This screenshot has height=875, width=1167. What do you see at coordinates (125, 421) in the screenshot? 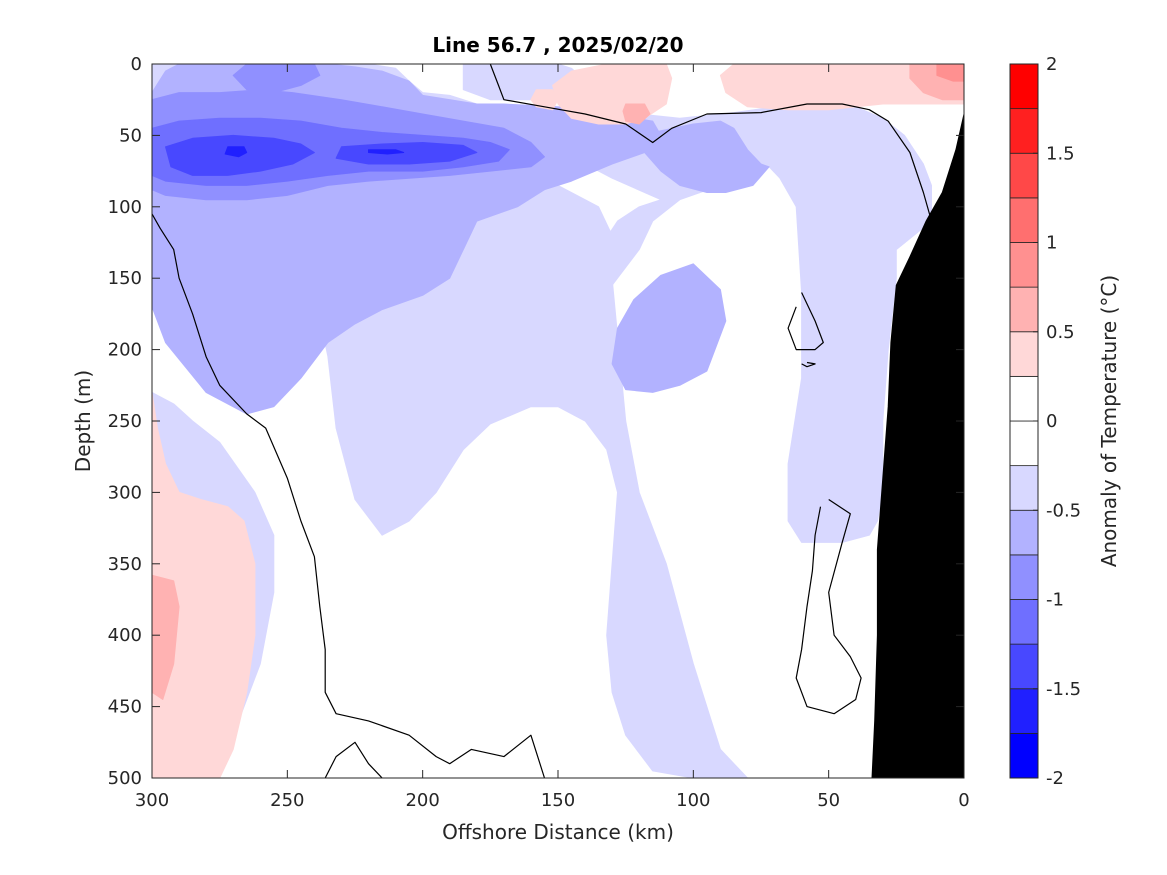
I see `y-tick-label-250: 250` at bounding box center [125, 421].